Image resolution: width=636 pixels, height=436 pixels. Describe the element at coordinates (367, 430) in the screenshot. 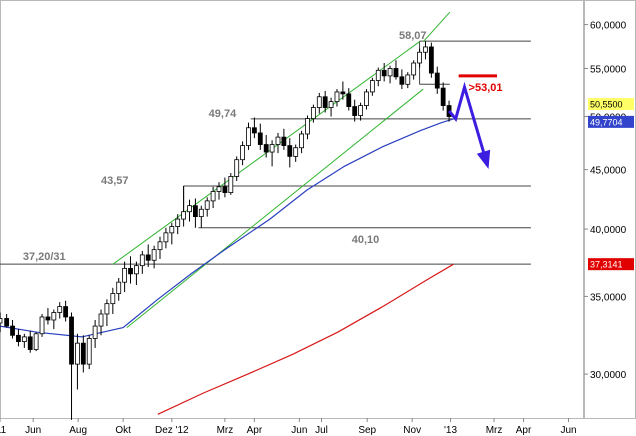

I see `x-tick-label: Sep` at that location.